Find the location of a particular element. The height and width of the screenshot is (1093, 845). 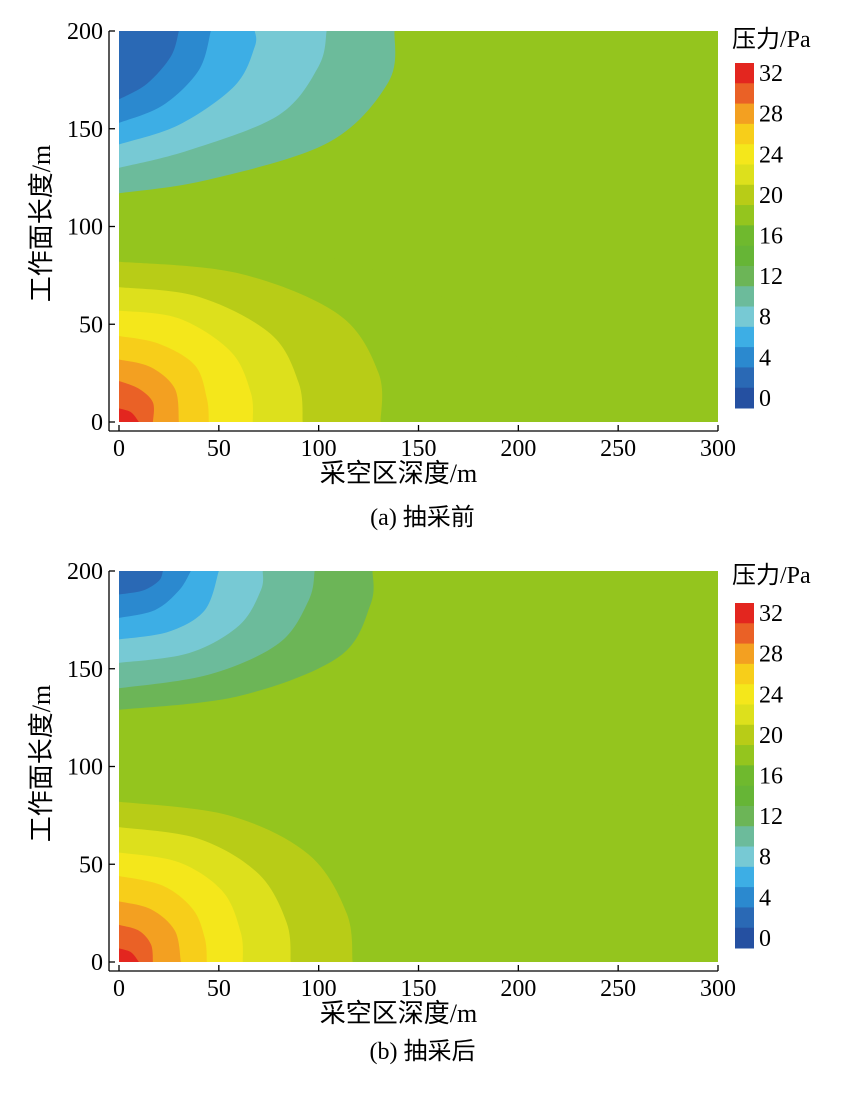

caption-b: (b) 抽采后 is located at coordinates (422, 1052).